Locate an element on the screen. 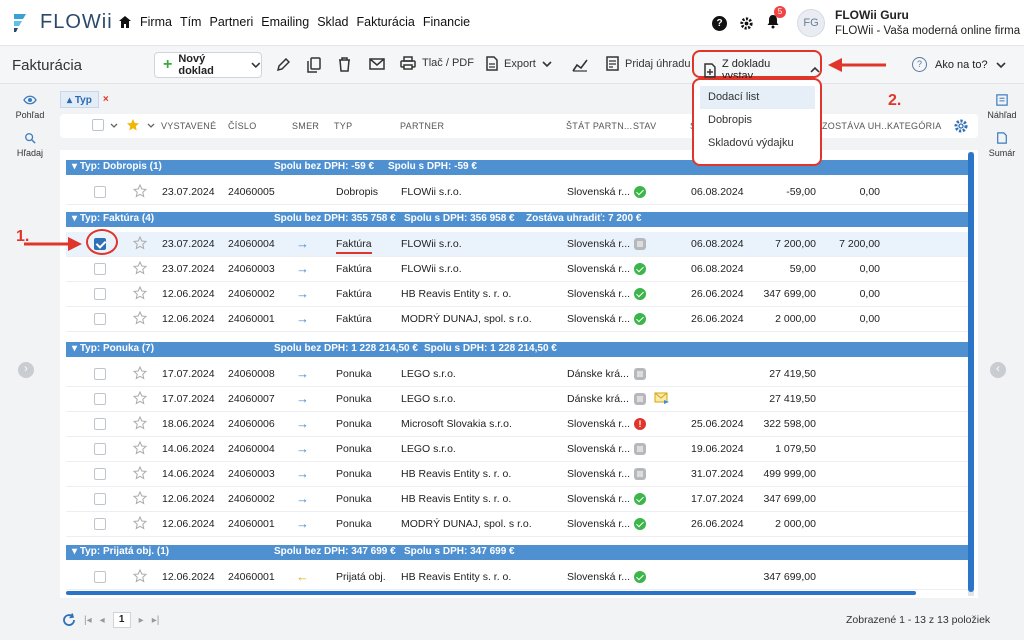  help-how-to-button: ? Ako na to? is located at coordinates (959, 64).